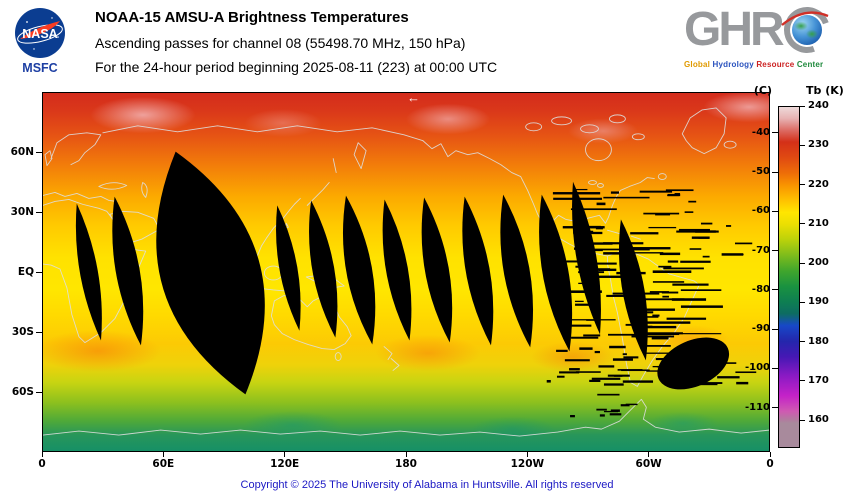 This screenshot has height=502, width=854. What do you see at coordinates (22, 212) in the screenshot?
I see `y-axis-label: 30N` at bounding box center [22, 212].